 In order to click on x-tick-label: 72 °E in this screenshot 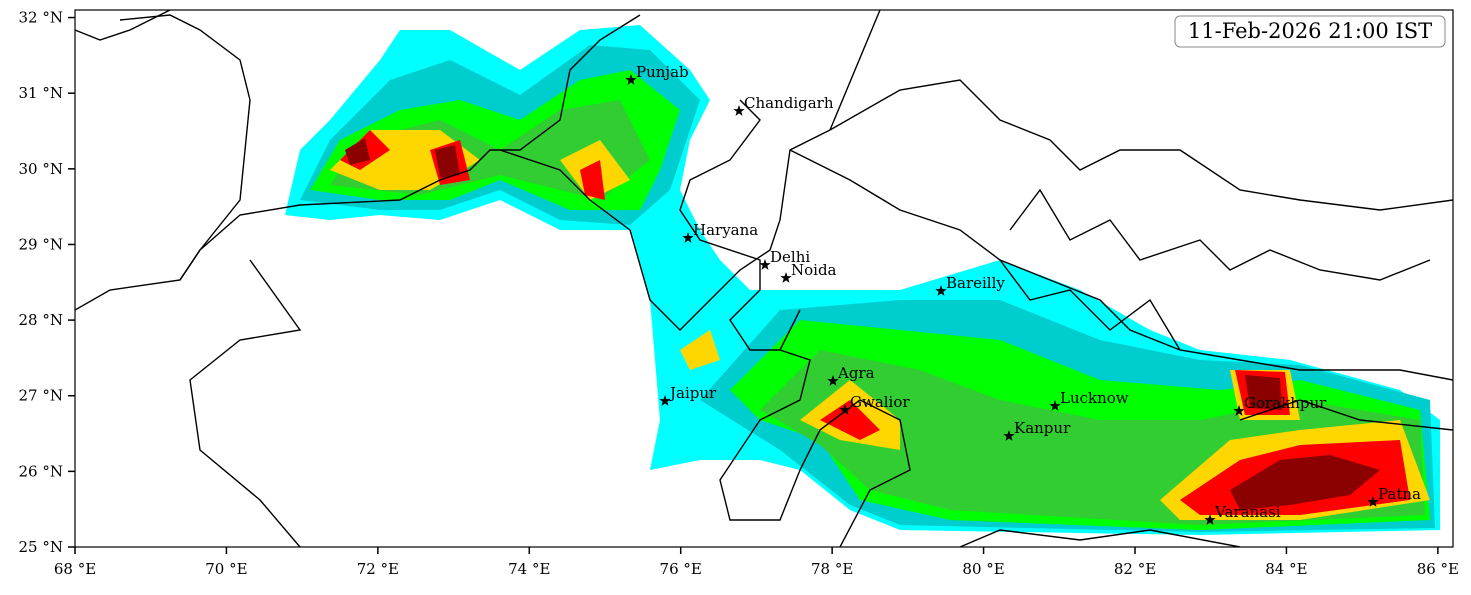, I will do `click(378, 569)`.